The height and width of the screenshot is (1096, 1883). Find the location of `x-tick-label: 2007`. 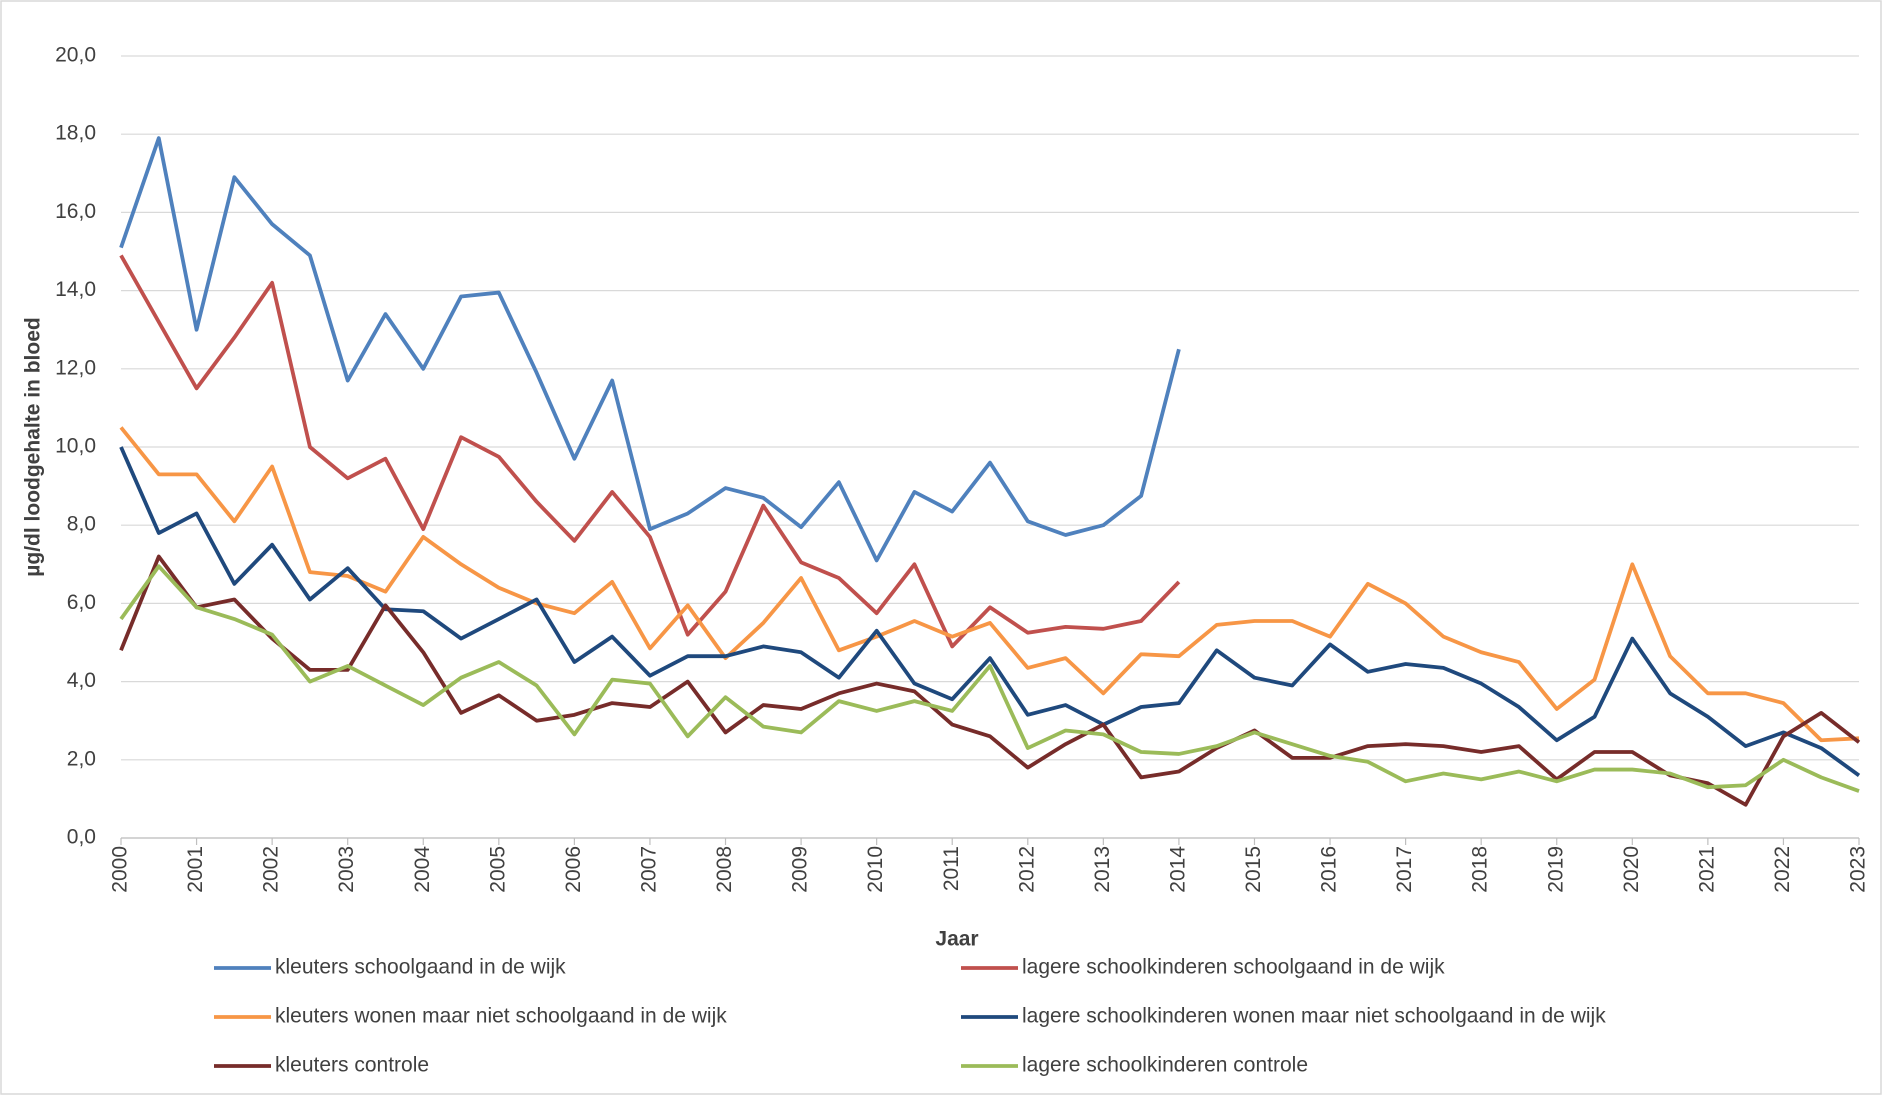

x-tick-label: 2007 is located at coordinates (649, 869).